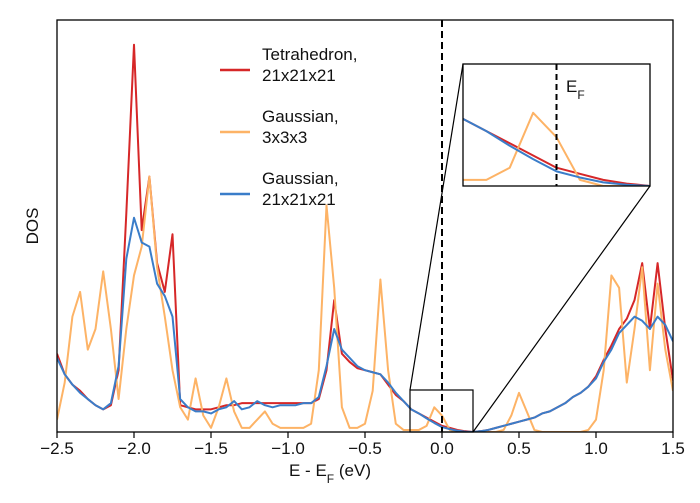 This screenshot has width=700, height=503. What do you see at coordinates (442, 448) in the screenshot?
I see `x-tick-label: 0.0` at bounding box center [442, 448].